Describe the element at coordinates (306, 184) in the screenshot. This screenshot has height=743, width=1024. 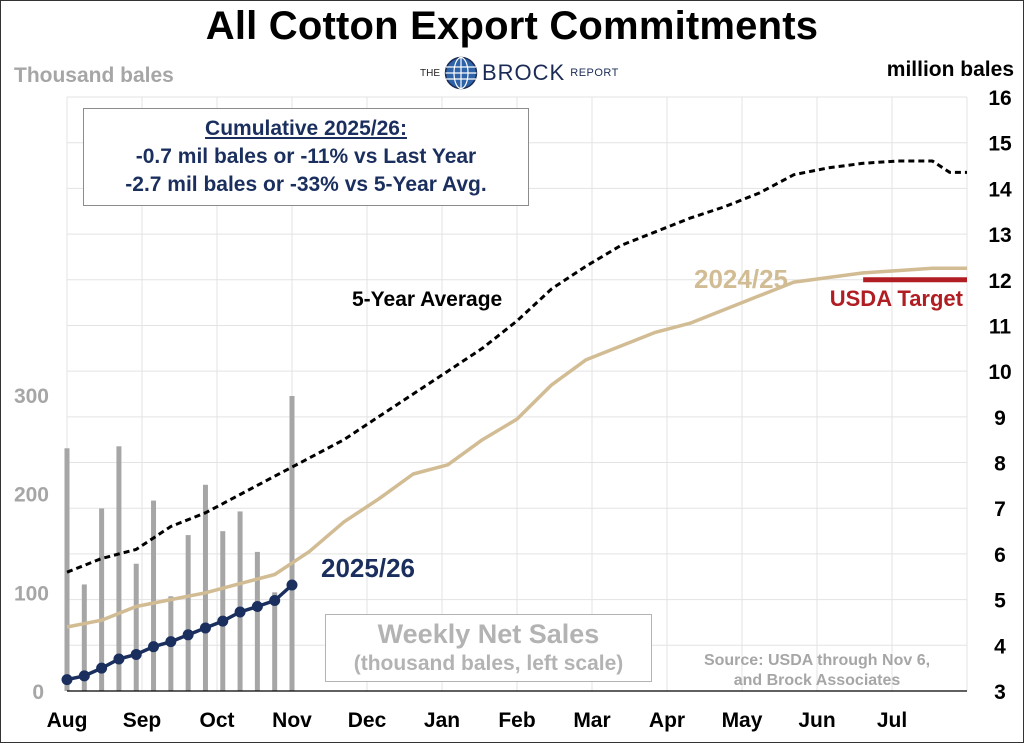
I see `summary-line-5yr-avg: -2.7 mil bales or -33% vs 5-Year Avg.` at that location.